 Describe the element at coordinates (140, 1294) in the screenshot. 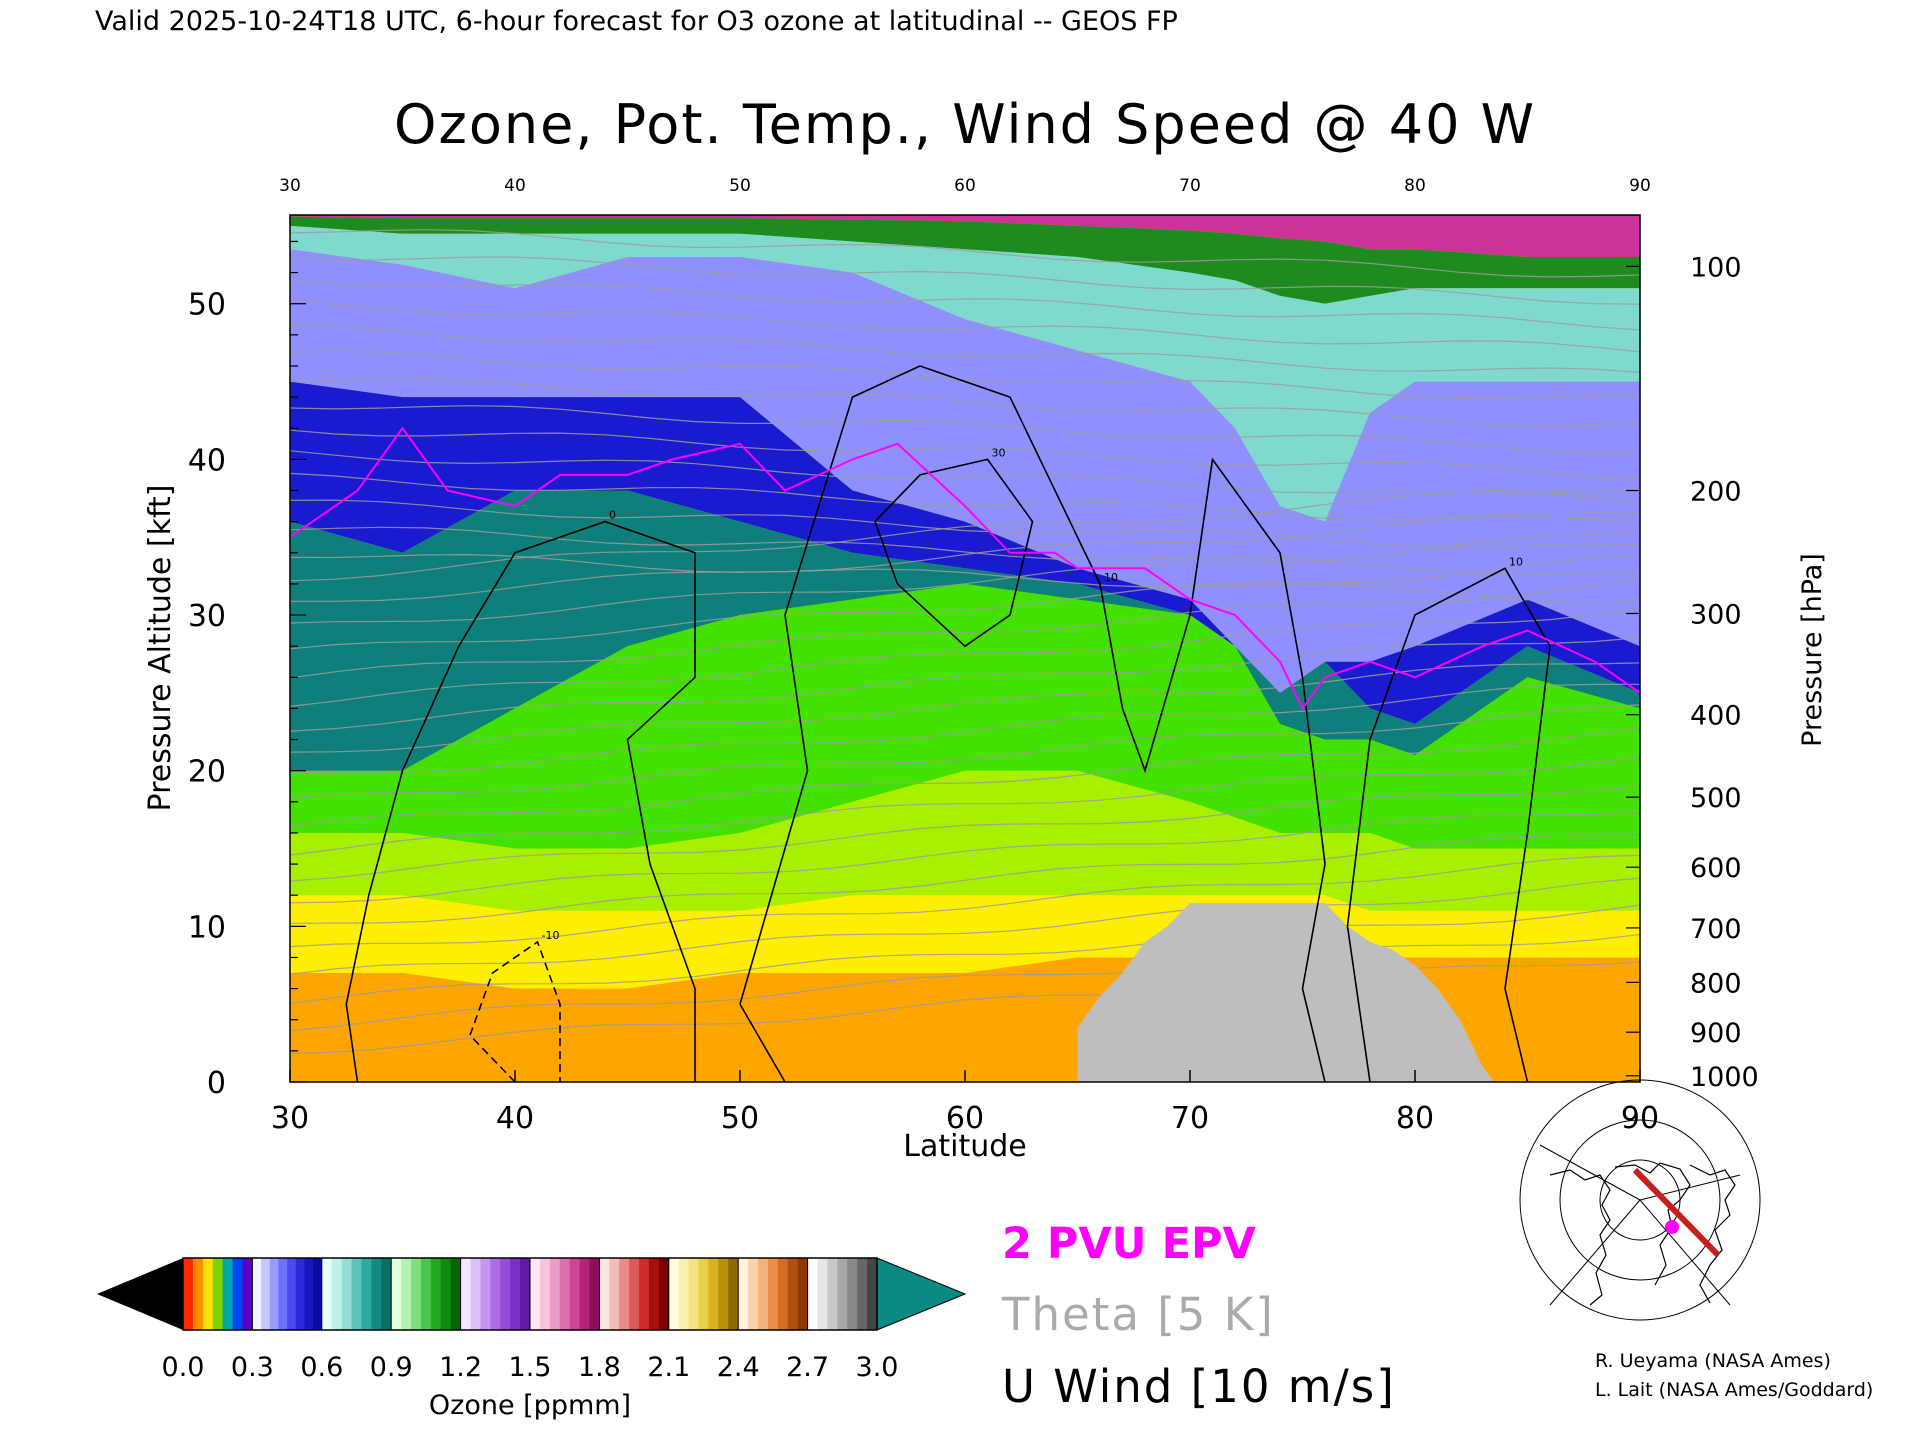

I see `colorbar-under-triangle` at that location.